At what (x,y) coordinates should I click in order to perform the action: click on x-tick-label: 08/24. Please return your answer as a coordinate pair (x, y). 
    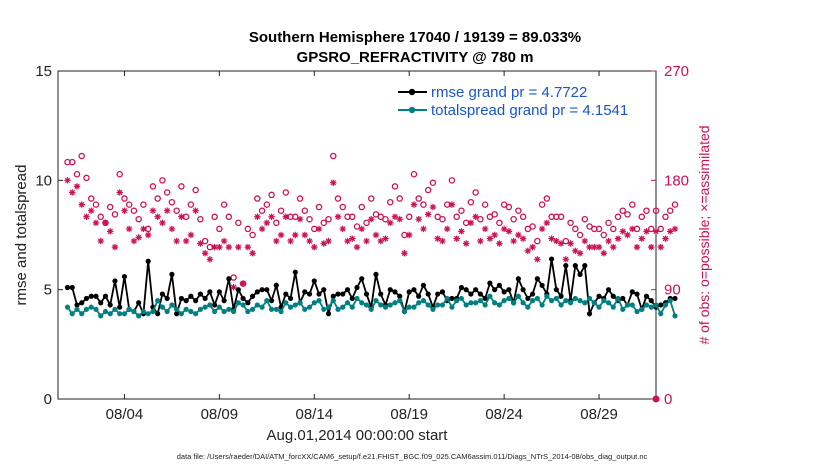
    Looking at the image, I should click on (504, 414).